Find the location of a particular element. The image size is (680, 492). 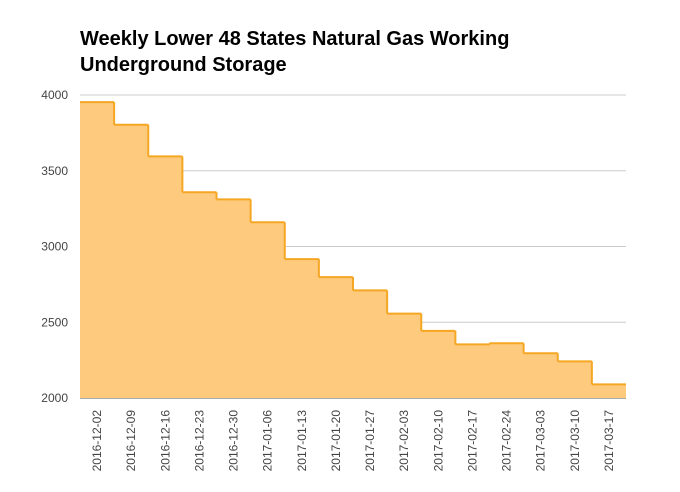

x-tick-label: 2017-03-10 is located at coordinates (575, 441).